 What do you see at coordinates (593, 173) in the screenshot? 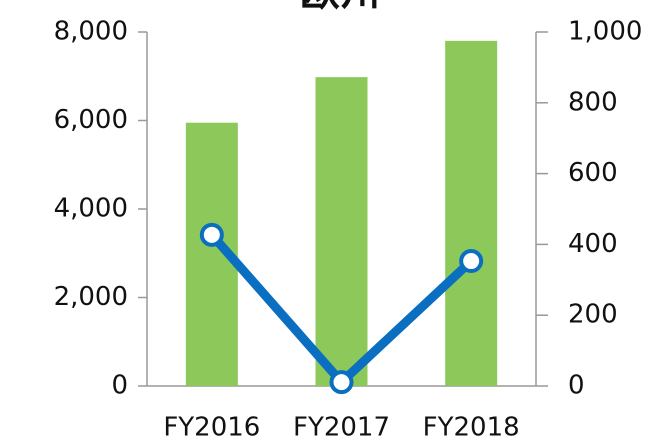
I see `y2-tick-label: 600` at bounding box center [593, 173].